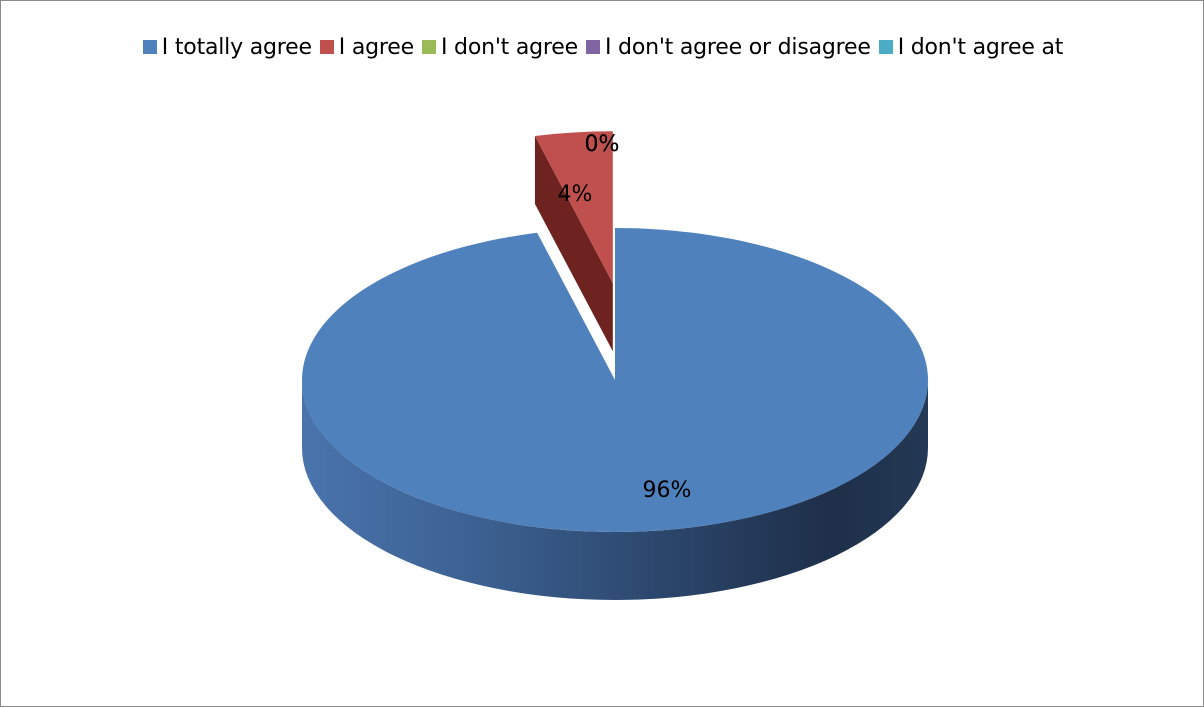 The width and height of the screenshot is (1204, 708). What do you see at coordinates (667, 490) in the screenshot?
I see `data-label: 96%` at bounding box center [667, 490].